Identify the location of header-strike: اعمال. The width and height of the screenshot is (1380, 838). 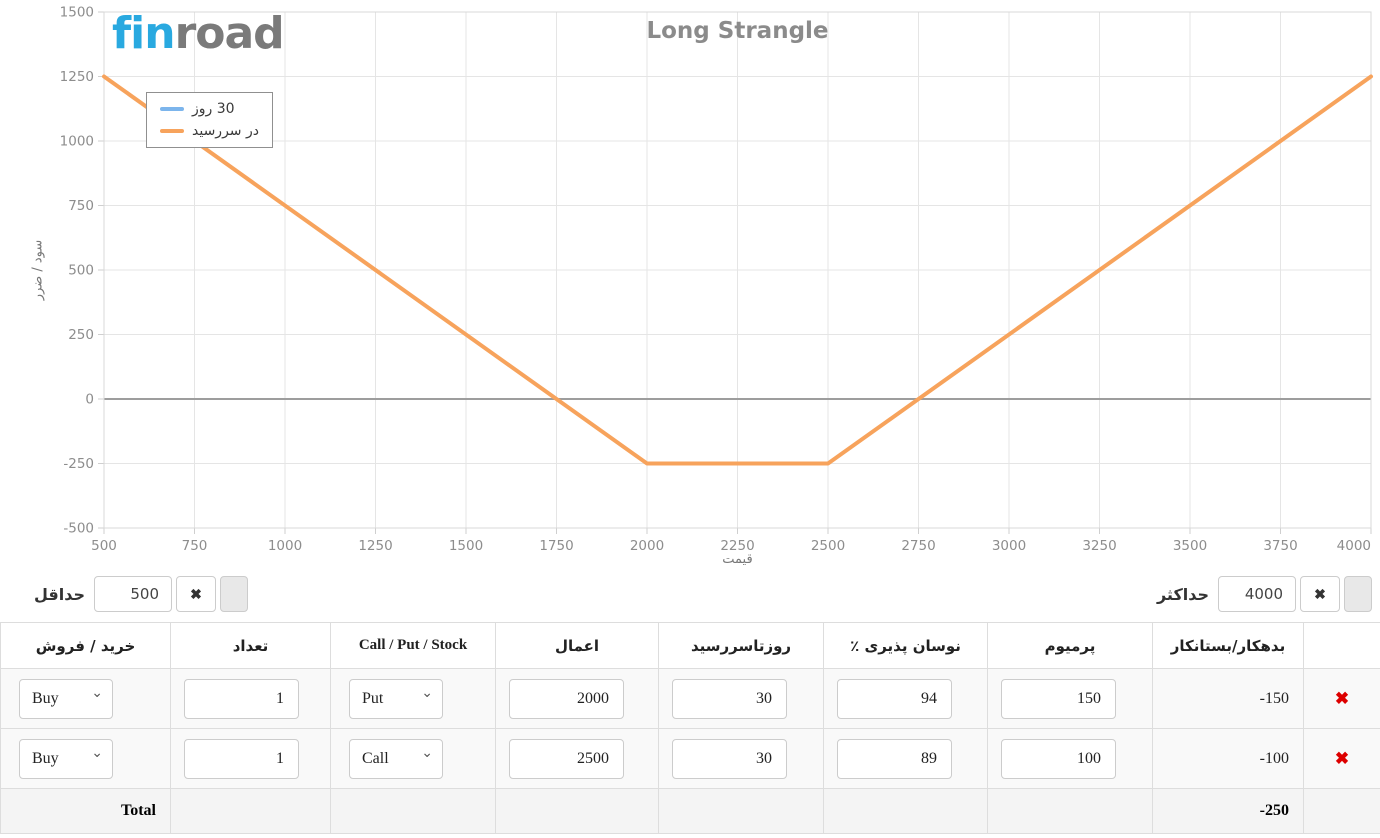
(577, 645).